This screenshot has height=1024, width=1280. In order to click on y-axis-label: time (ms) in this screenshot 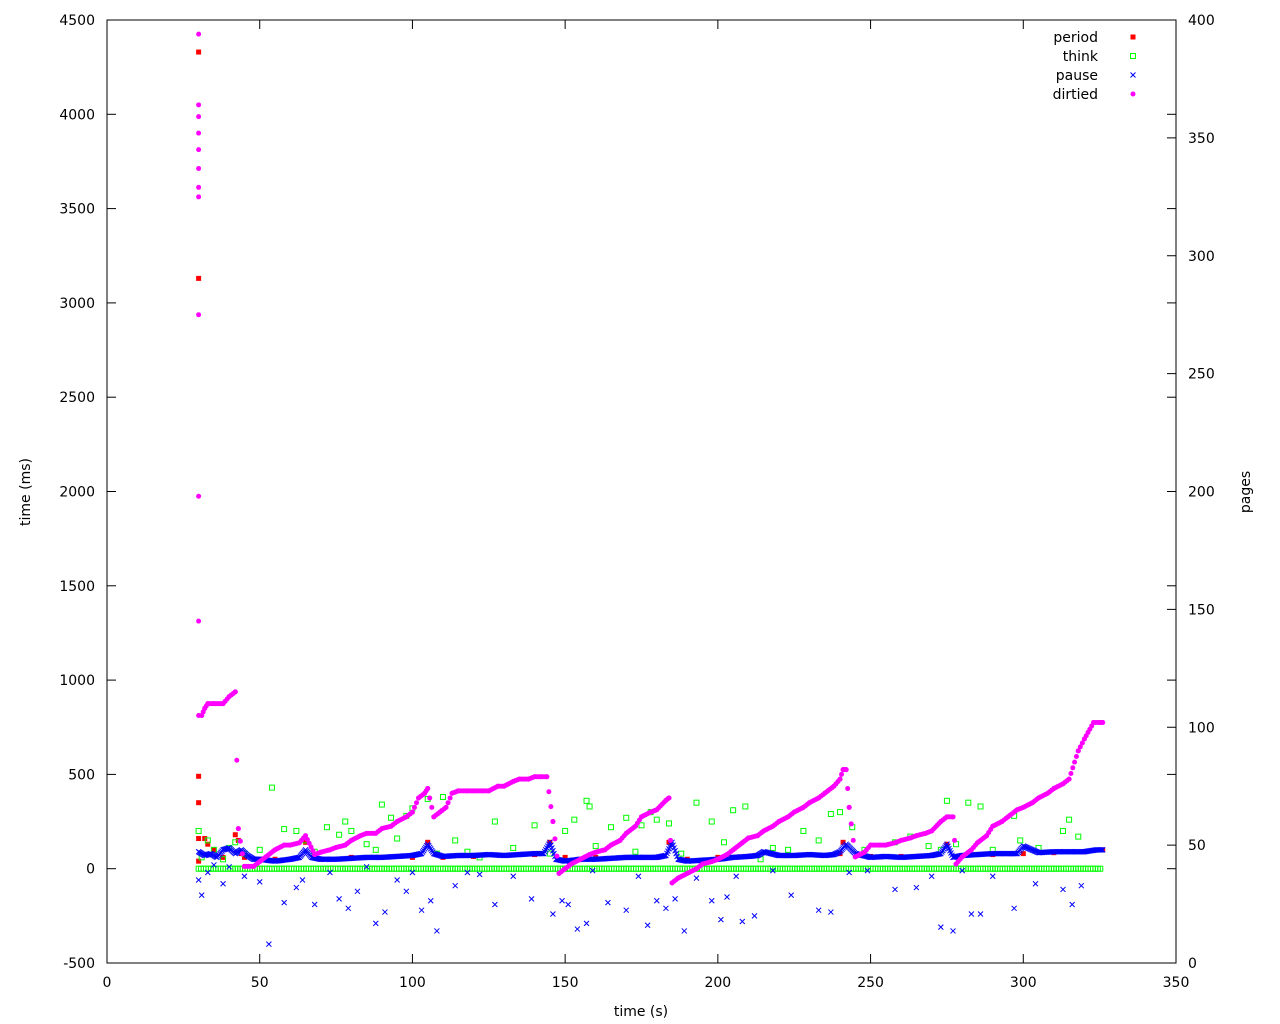, I will do `click(26, 492)`.